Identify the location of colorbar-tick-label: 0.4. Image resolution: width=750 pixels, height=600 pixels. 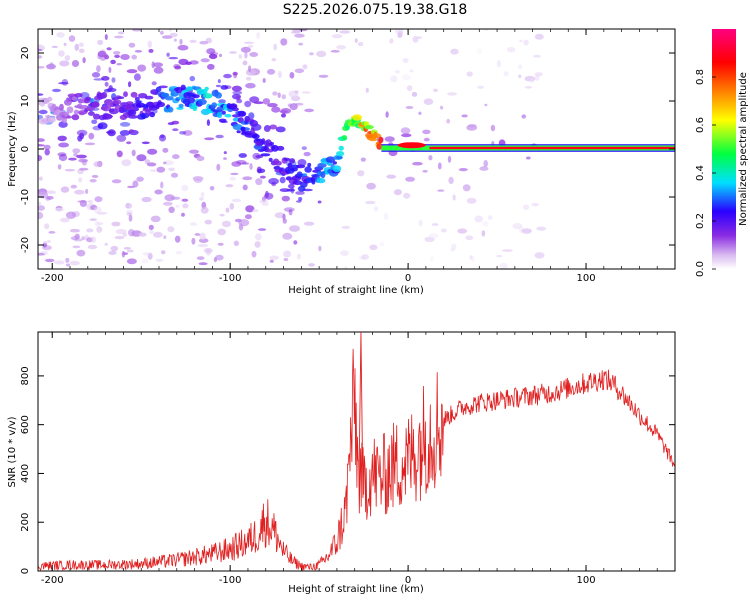
(700, 173).